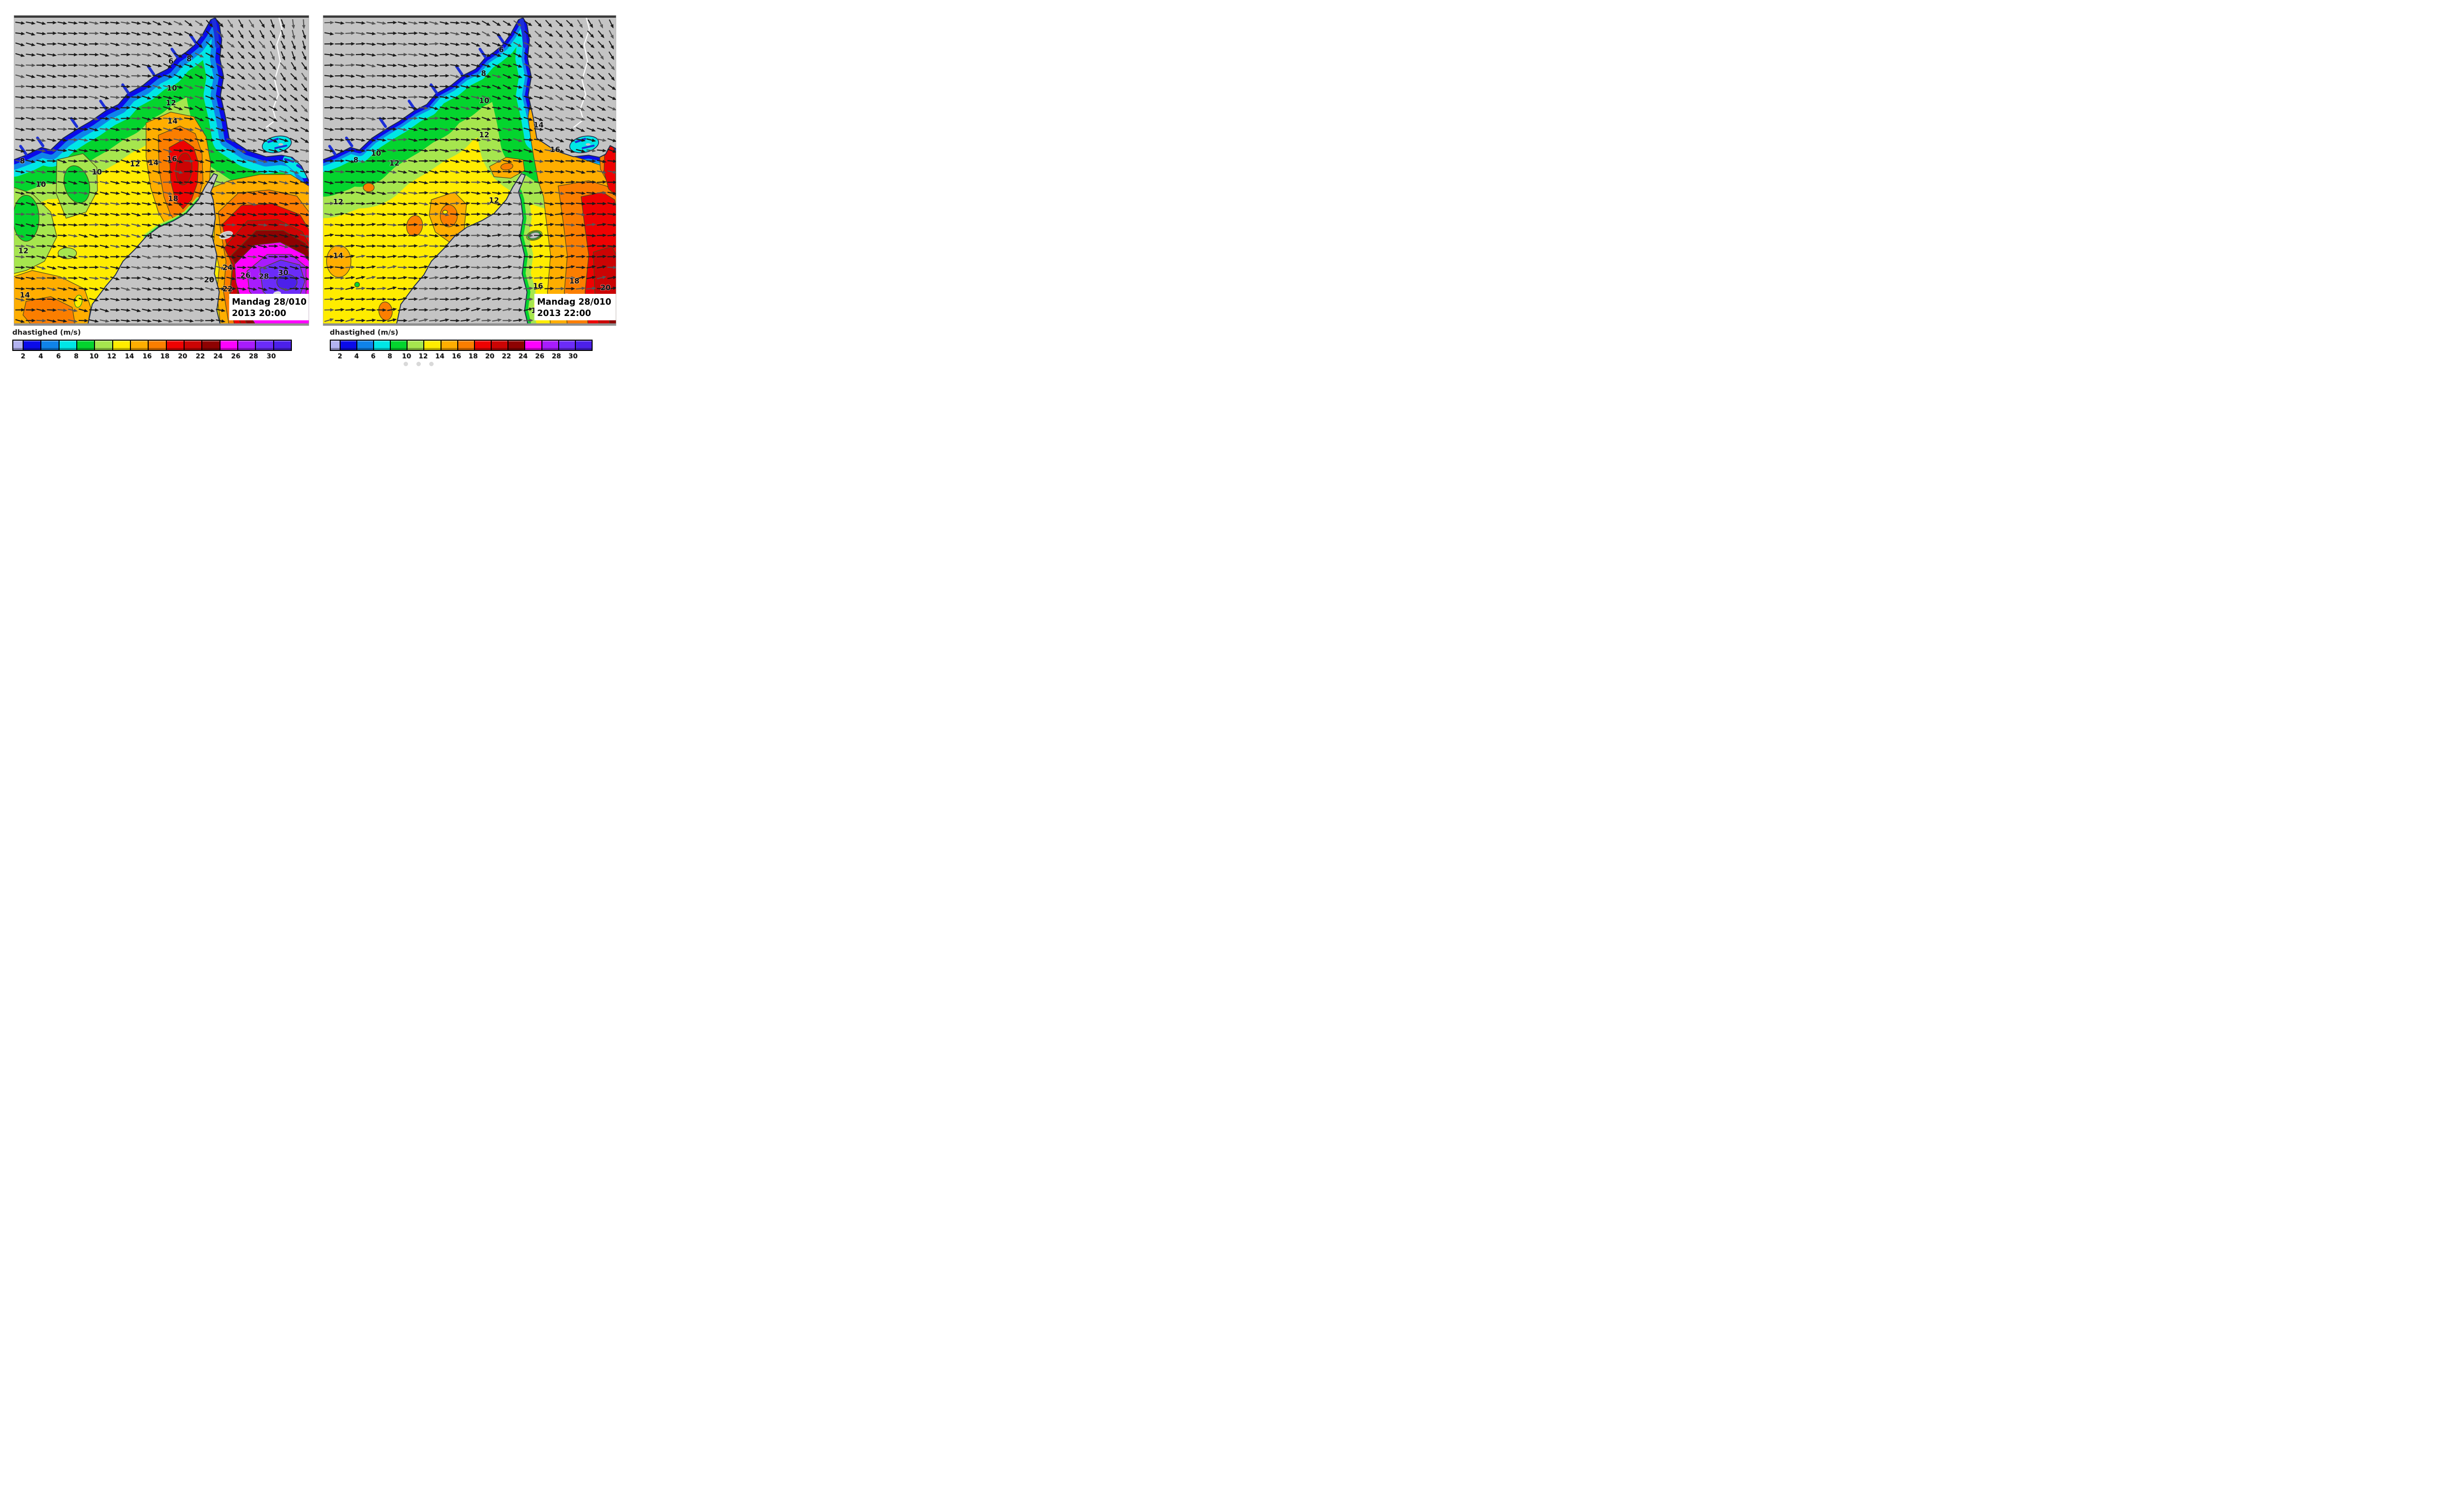  I want to click on contour-label: 30, so click(283, 272).